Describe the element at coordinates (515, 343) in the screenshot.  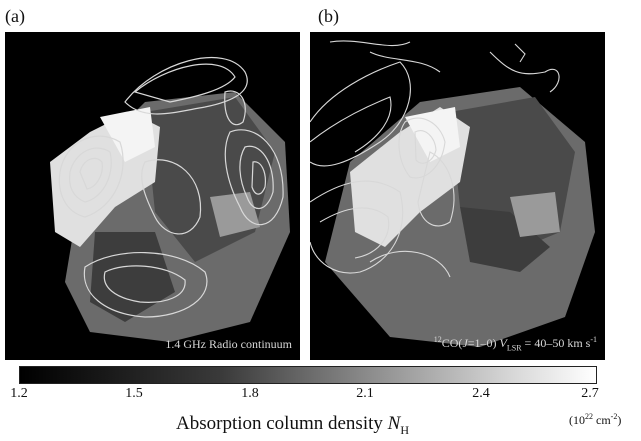
I see `panel-b-caption: 12CO(J=1–0) VLSR = 40–50 km s-1` at that location.